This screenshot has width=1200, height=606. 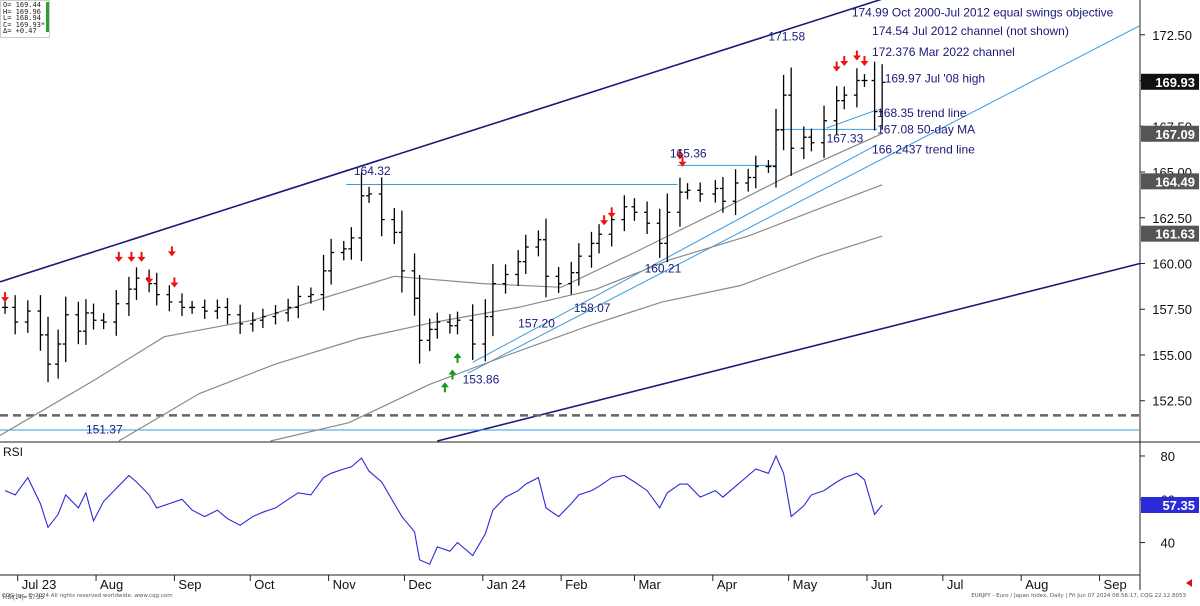 I want to click on price-tick-label: 160.00, so click(x=1172, y=264).